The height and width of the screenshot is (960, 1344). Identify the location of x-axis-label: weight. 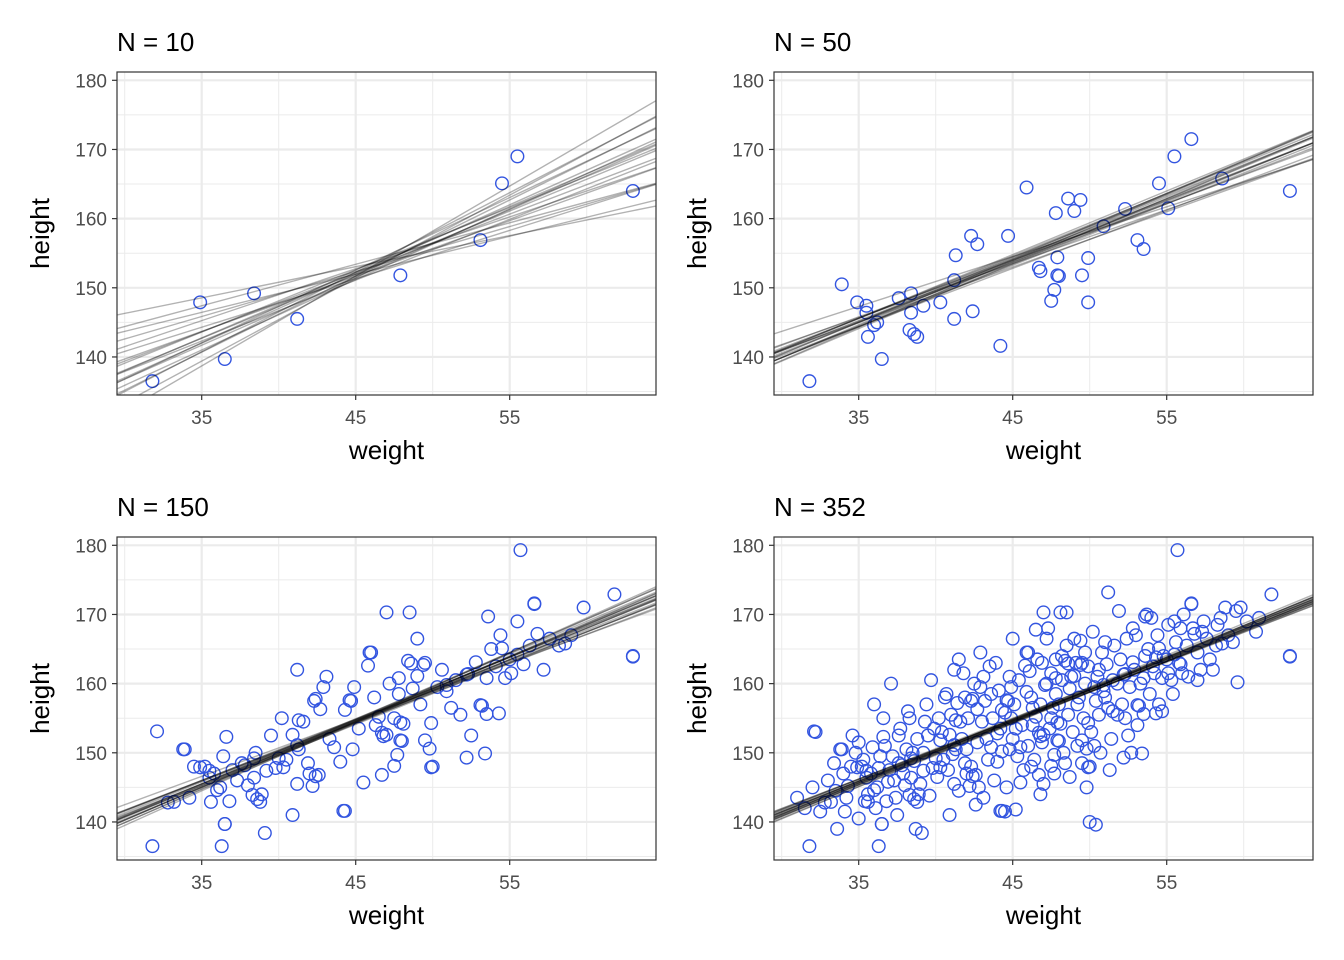
(386, 450).